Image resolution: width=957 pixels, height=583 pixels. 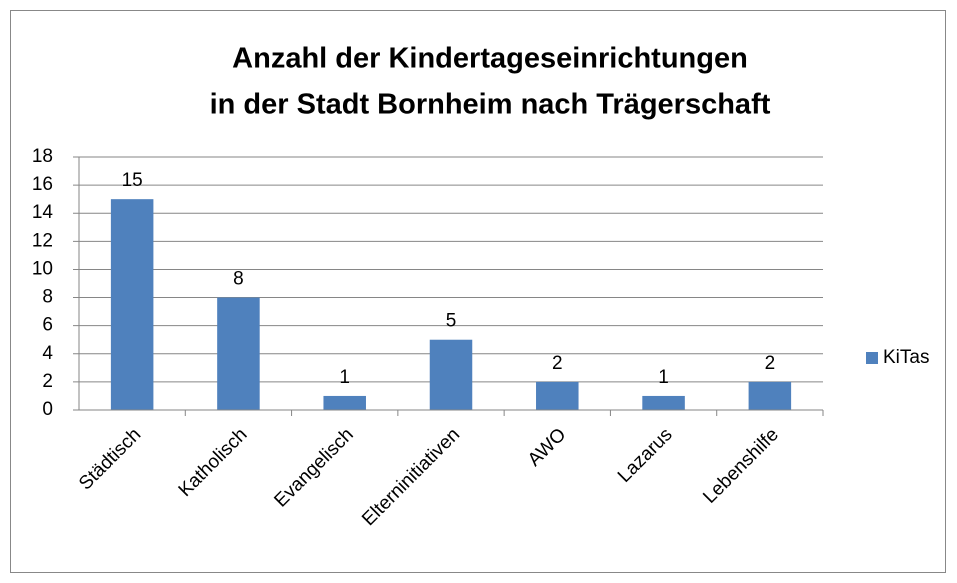 What do you see at coordinates (47, 325) in the screenshot?
I see `y-tick-label: 6` at bounding box center [47, 325].